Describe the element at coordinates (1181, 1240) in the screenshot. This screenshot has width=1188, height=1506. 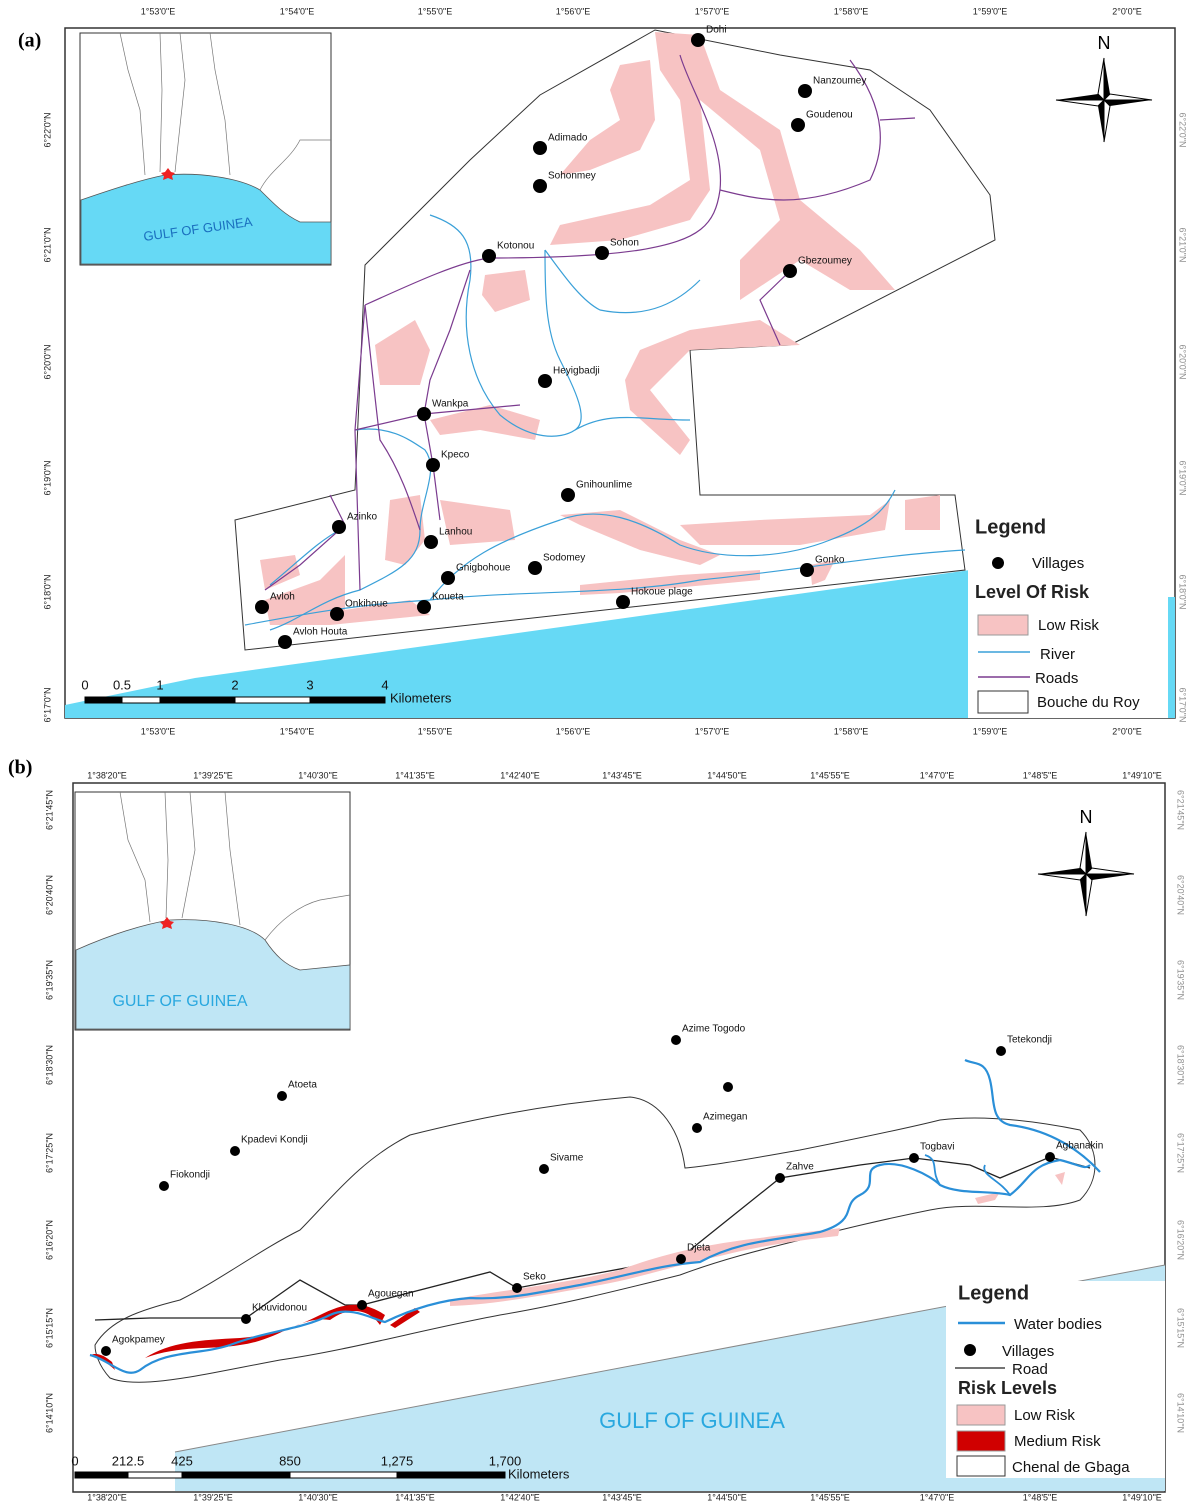
I see `latitude-label: 6°16'20"N` at that location.